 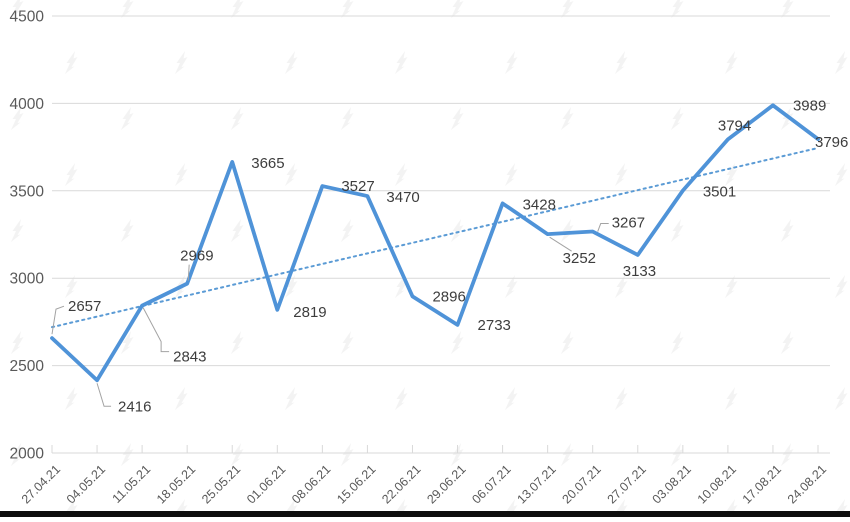 What do you see at coordinates (491, 484) in the screenshot?
I see `x-tick-label: 06.07.21` at bounding box center [491, 484].